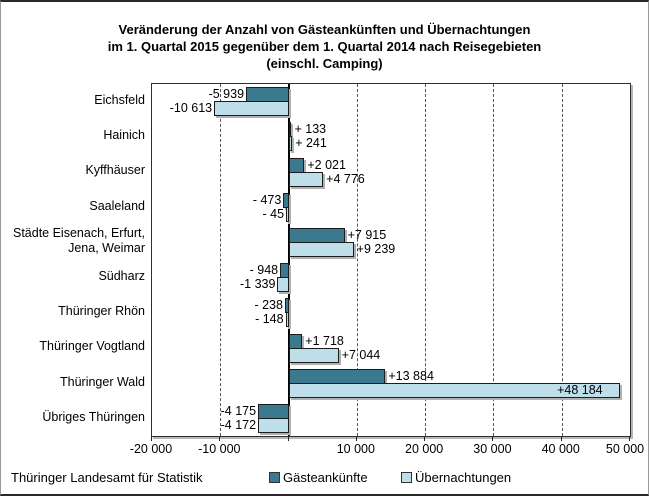  What do you see at coordinates (325, 477) in the screenshot?
I see `legend-label: Gästeankünfte` at bounding box center [325, 477].